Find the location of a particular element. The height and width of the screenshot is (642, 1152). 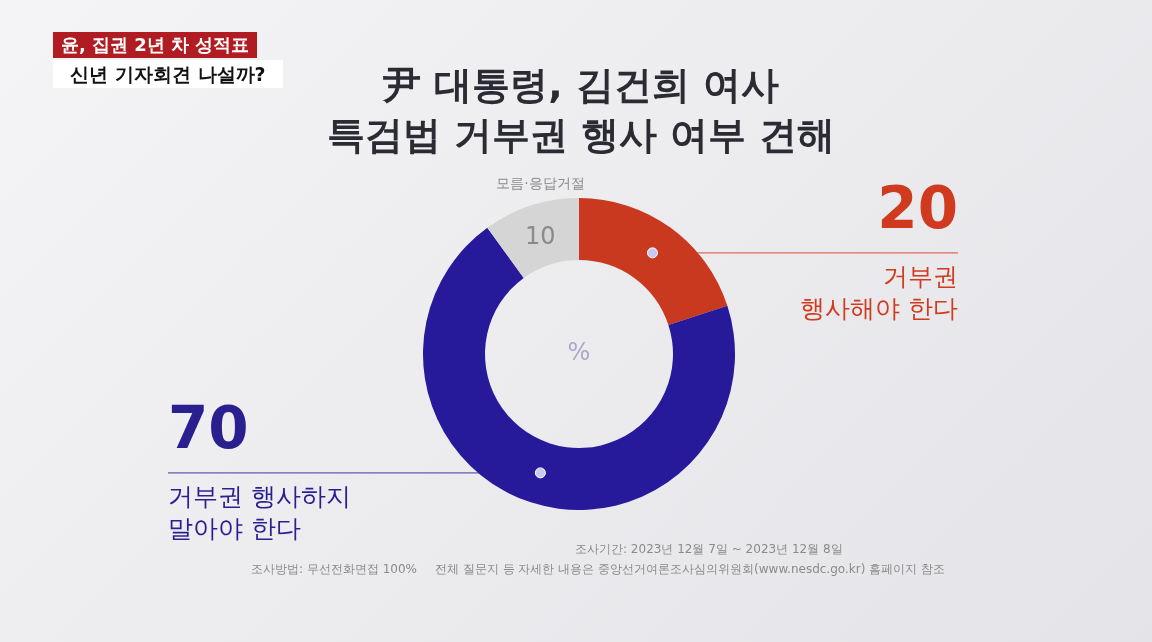

chart-title: 尹 대통령, 김건희 여사 특검법 거부권 행사 여부 견해 is located at coordinates (581, 110).